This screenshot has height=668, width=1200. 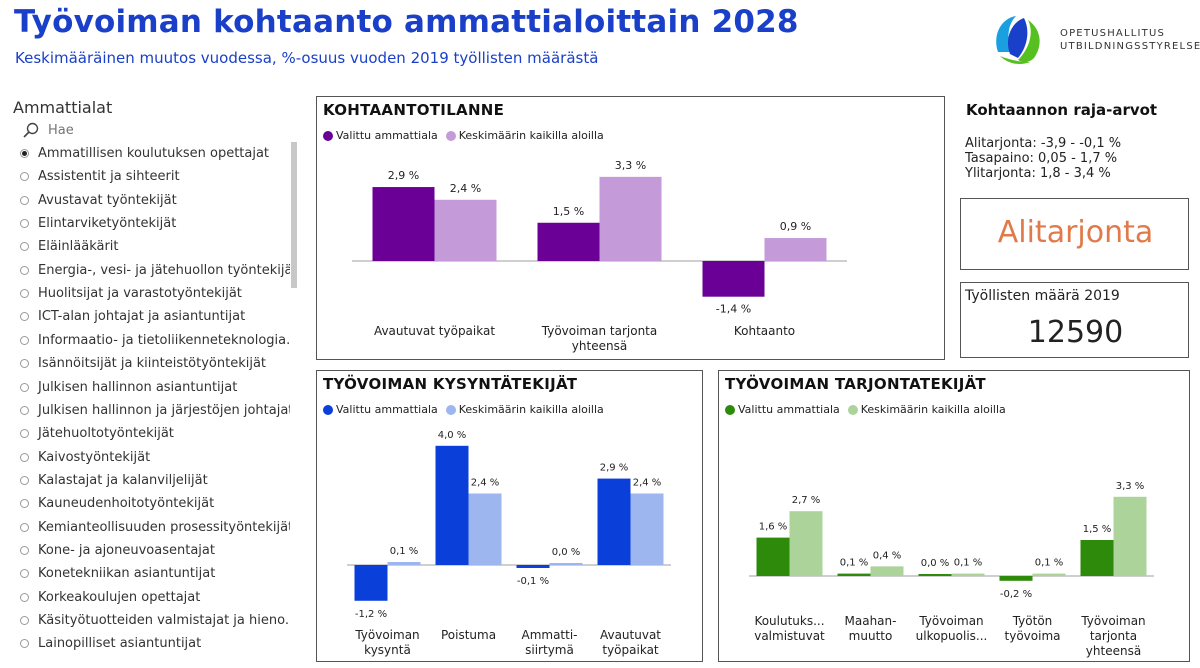 I want to click on occupation-item: Kemianteollisuuden prosessityöntekijät, so click(x=155, y=527).